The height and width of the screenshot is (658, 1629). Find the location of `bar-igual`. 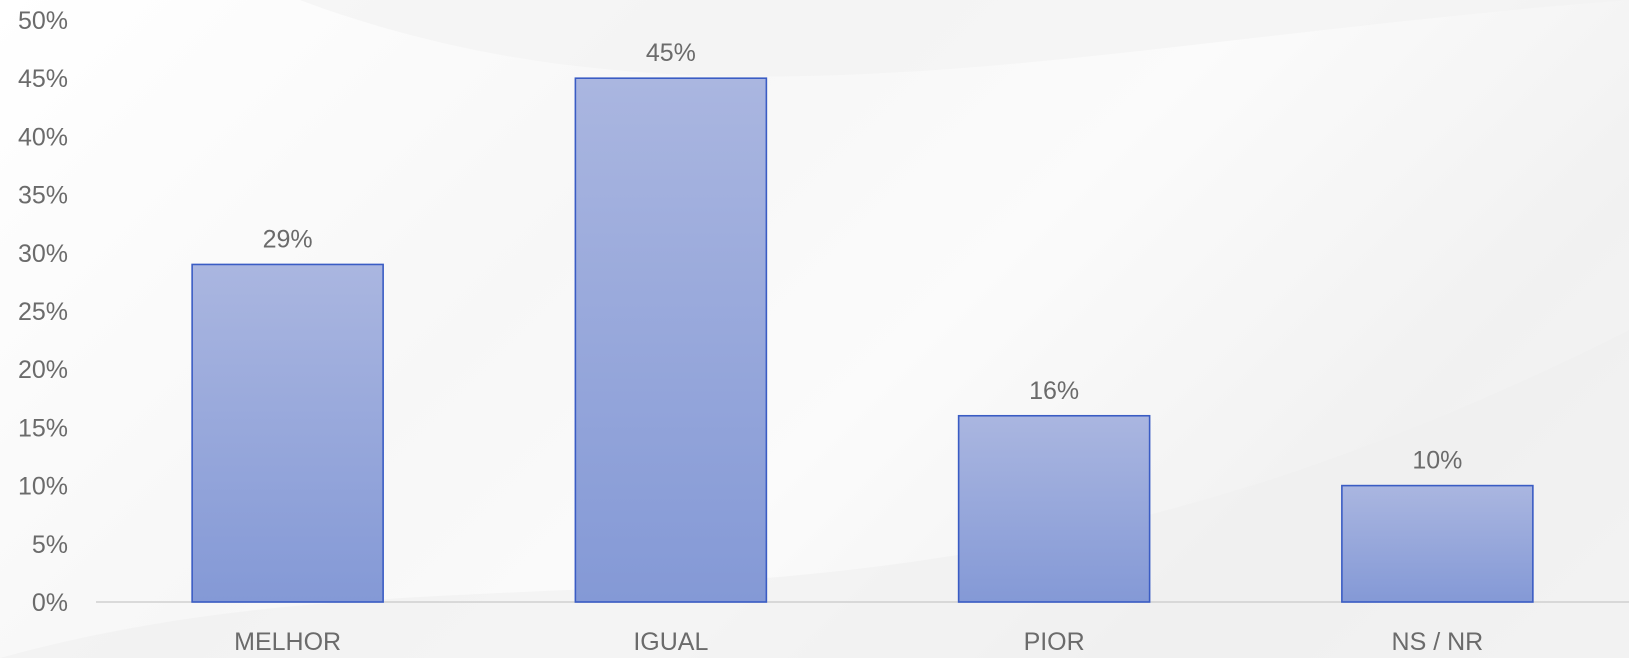

bar-igual is located at coordinates (671, 340).